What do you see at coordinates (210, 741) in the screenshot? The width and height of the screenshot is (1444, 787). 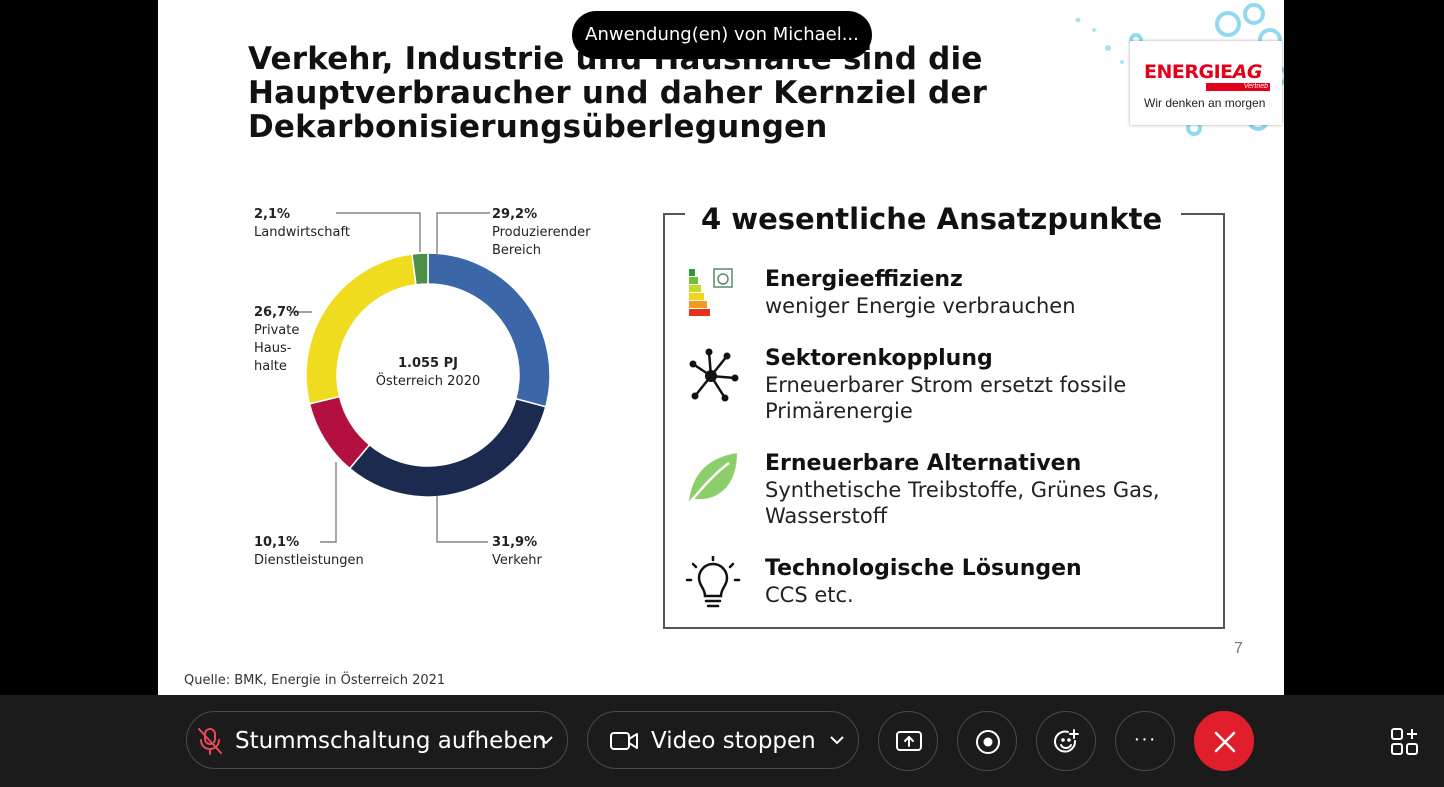 I see `microphone-muted-icon` at bounding box center [210, 741].